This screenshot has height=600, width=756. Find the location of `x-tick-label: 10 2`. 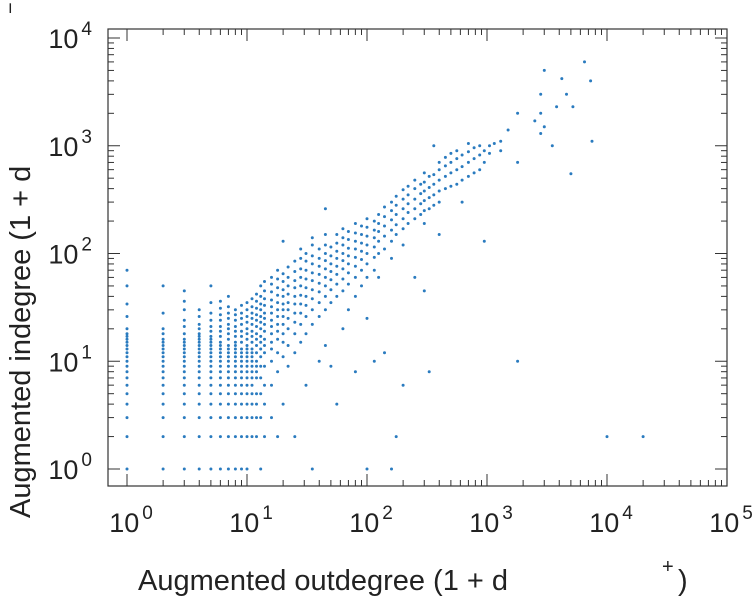

x-tick-label: 10 2 is located at coordinates (371, 520).